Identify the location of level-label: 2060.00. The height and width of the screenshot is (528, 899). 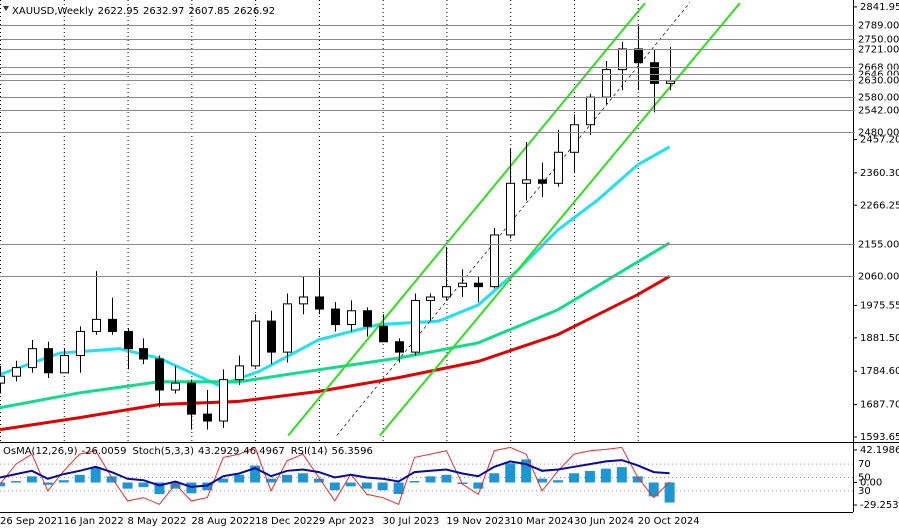
(878, 277).